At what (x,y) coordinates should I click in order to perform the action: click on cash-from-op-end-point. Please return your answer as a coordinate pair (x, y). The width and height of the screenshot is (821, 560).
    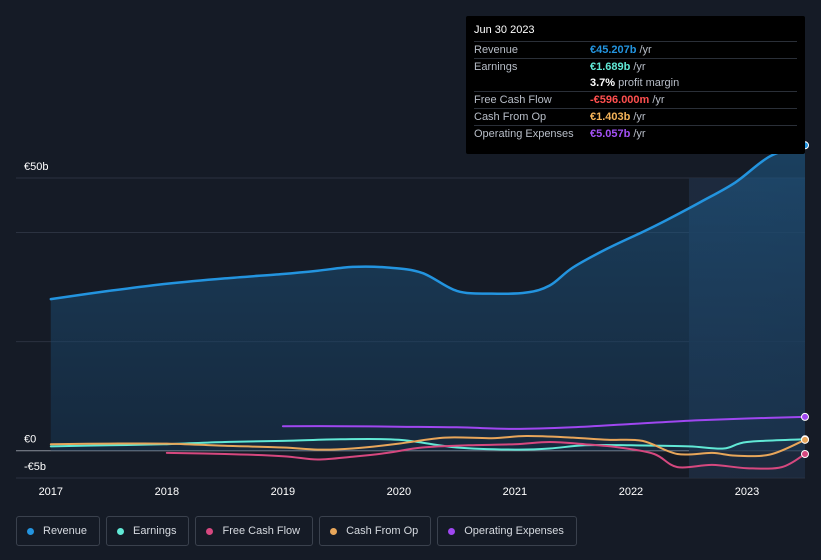
    Looking at the image, I should click on (805, 439).